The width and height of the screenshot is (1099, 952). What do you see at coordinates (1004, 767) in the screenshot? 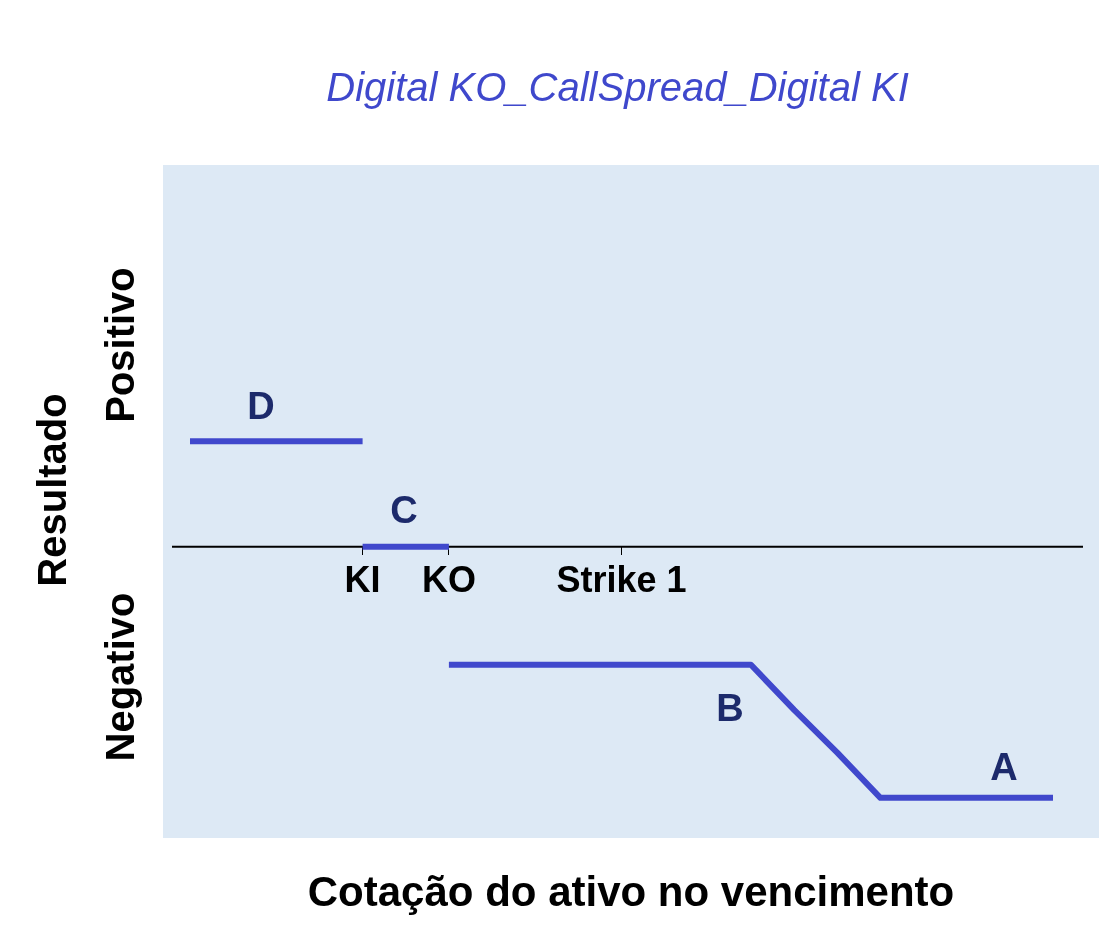
I see `annotation: A` at bounding box center [1004, 767].